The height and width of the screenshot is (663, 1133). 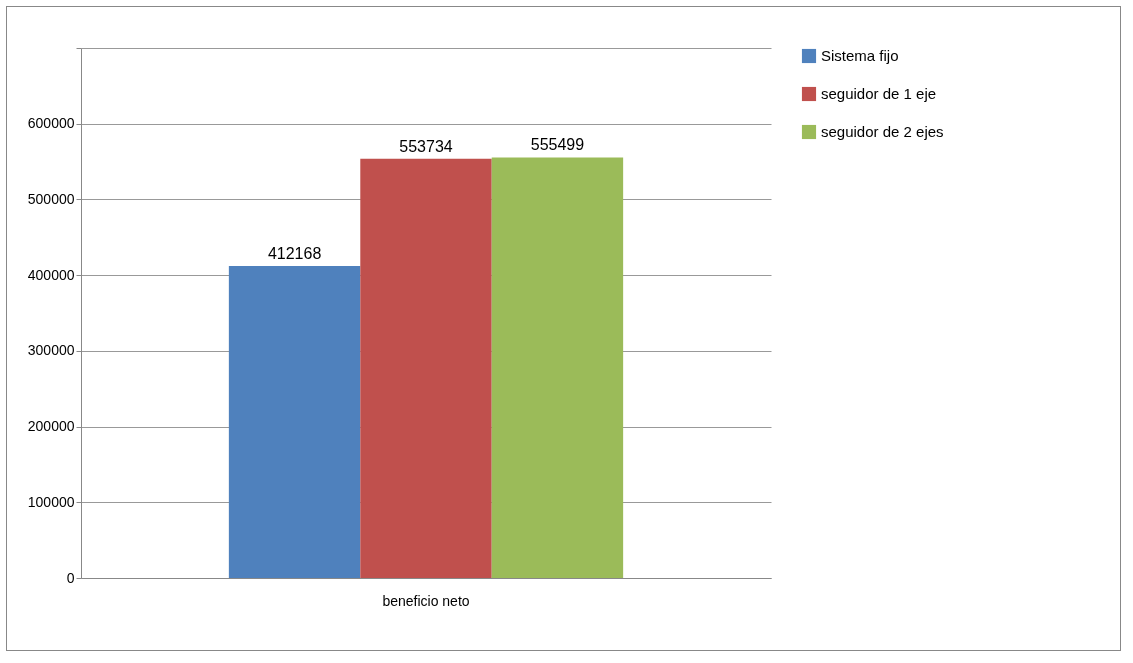 I want to click on y-tick-label: 500000, so click(x=51, y=198).